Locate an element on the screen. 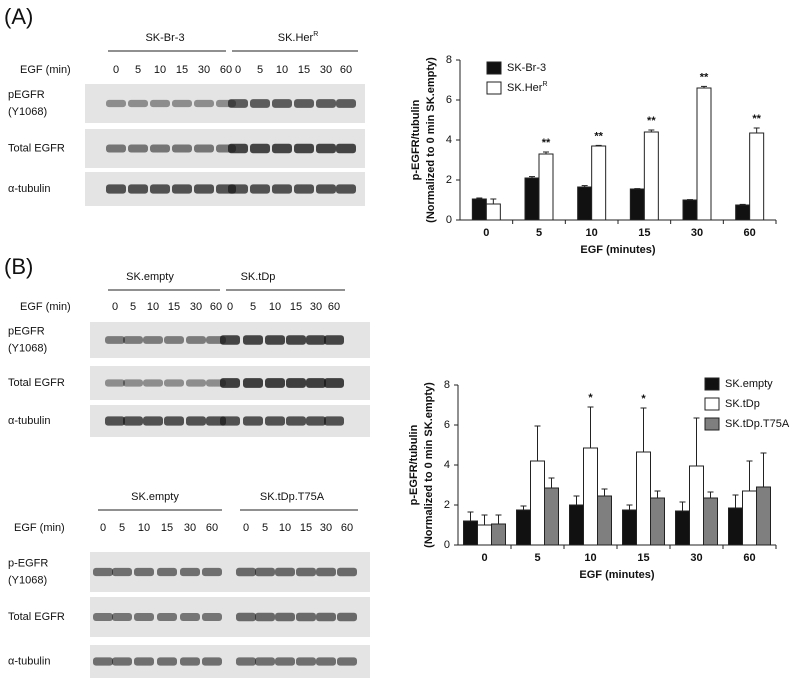  group-label-main: SK.tDp is located at coordinates (258, 277).